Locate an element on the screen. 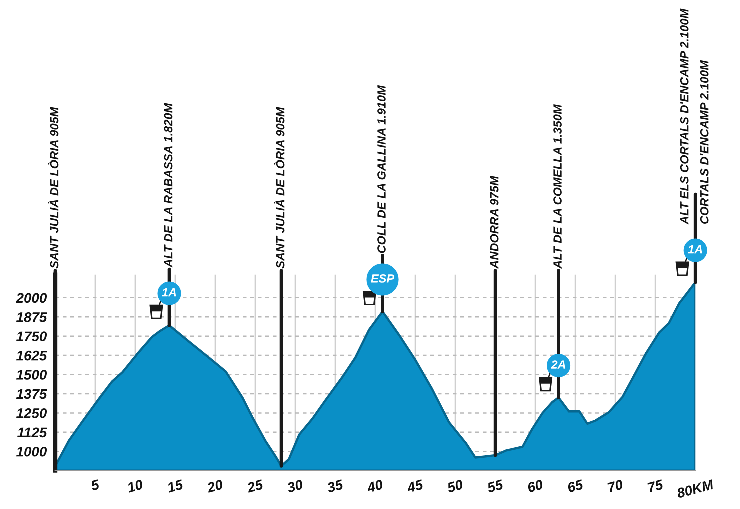 This screenshot has height=509, width=740. x-tick-label: 75 is located at coordinates (656, 486).